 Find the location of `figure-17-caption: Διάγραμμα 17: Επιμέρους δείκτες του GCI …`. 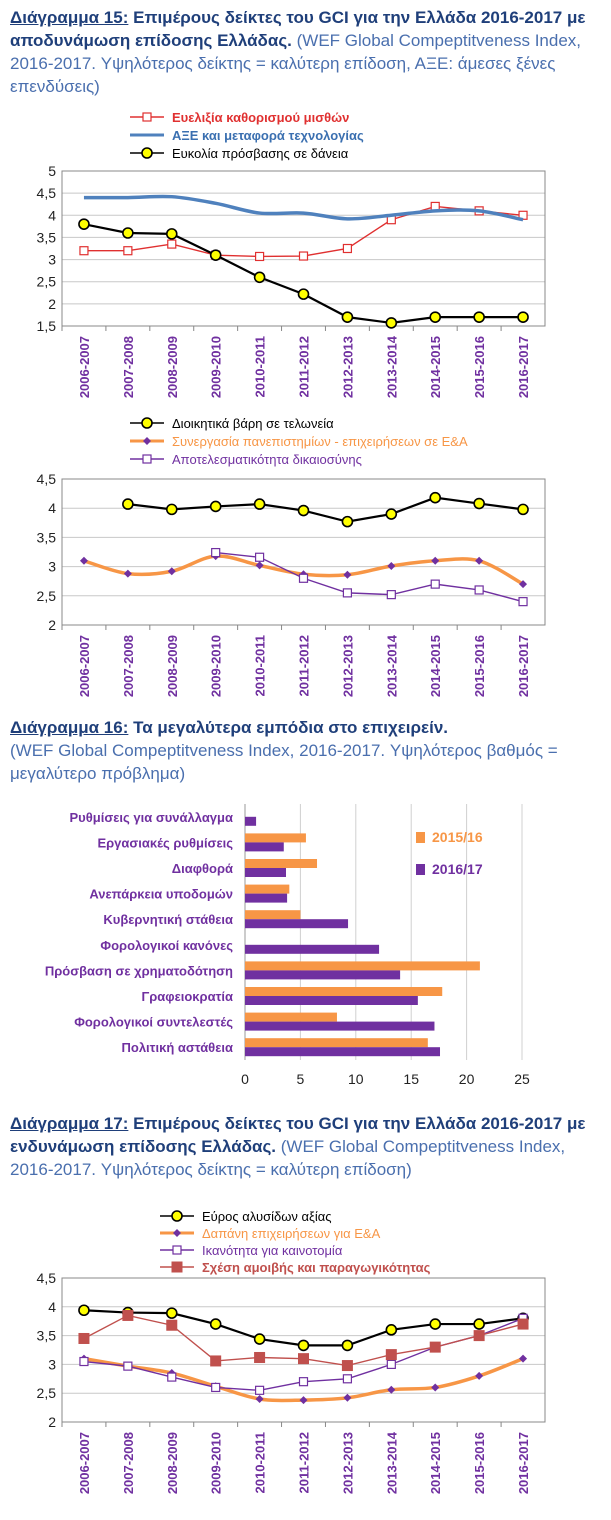

figure-17-caption: Διάγραμμα 17: Επιμέρους δείκτες του GCI … is located at coordinates (305, 1146).